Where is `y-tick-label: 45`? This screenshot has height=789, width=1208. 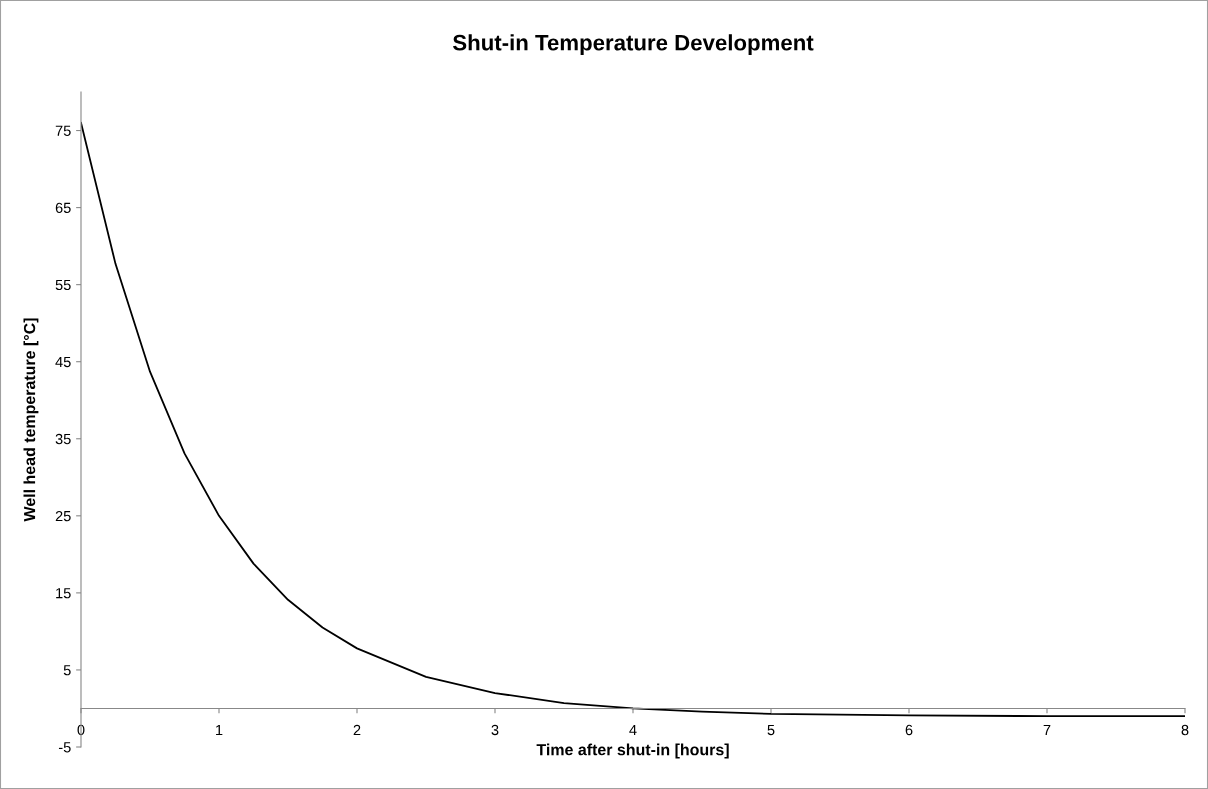
y-tick-label: 45 is located at coordinates (63, 362).